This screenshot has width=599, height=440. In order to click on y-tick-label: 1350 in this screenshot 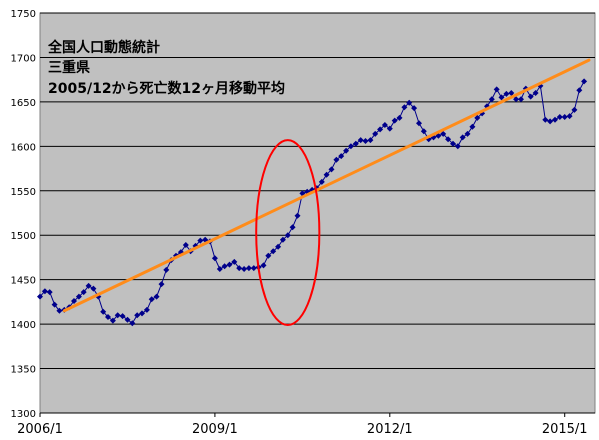, I will do `click(23, 370)`.